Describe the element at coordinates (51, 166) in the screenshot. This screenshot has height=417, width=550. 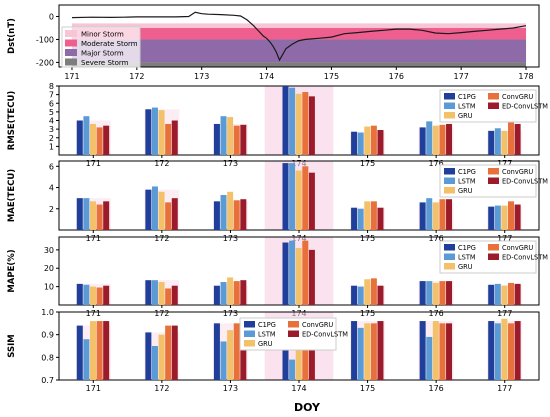
I see `y-tick-label: 6` at that location.